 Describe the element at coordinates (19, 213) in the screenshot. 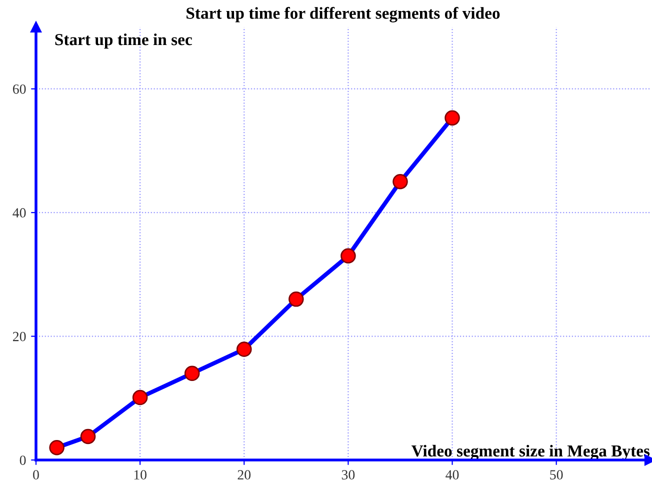

I see `y-tick-label: 40` at that location.